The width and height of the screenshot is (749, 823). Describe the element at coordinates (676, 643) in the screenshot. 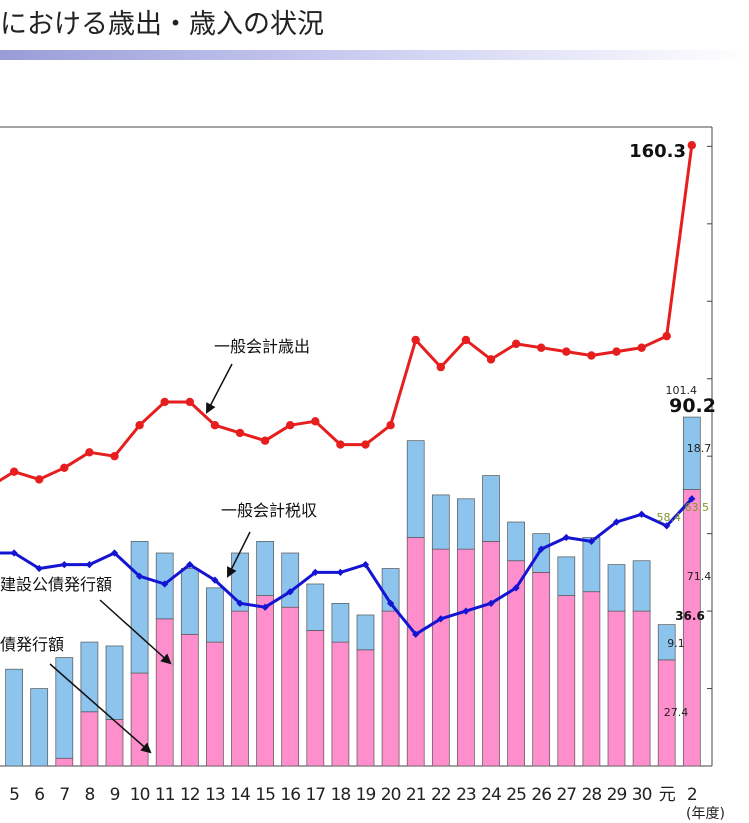

I see `label-construction-2019: 9.1` at that location.